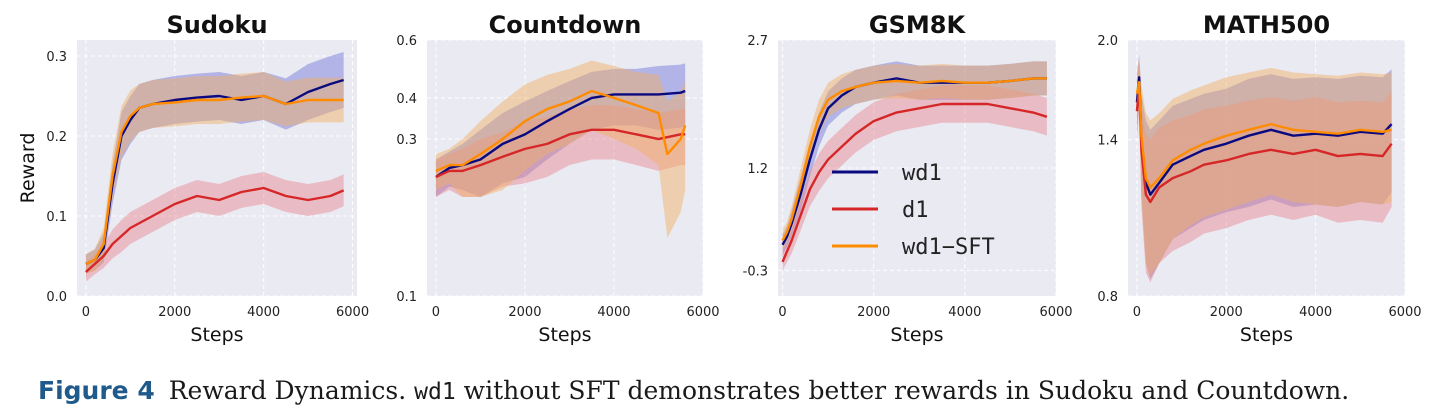 This screenshot has height=420, width=1440. Describe the element at coordinates (435, 392) in the screenshot. I see `caption-code: wd1` at that location.